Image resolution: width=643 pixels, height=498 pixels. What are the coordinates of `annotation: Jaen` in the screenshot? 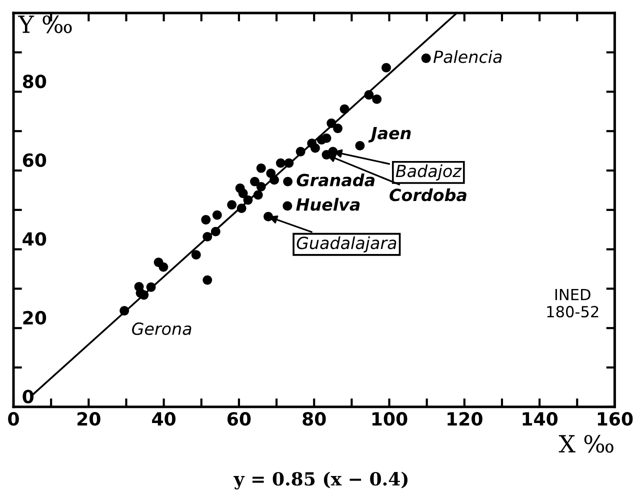 It's located at (389, 135).